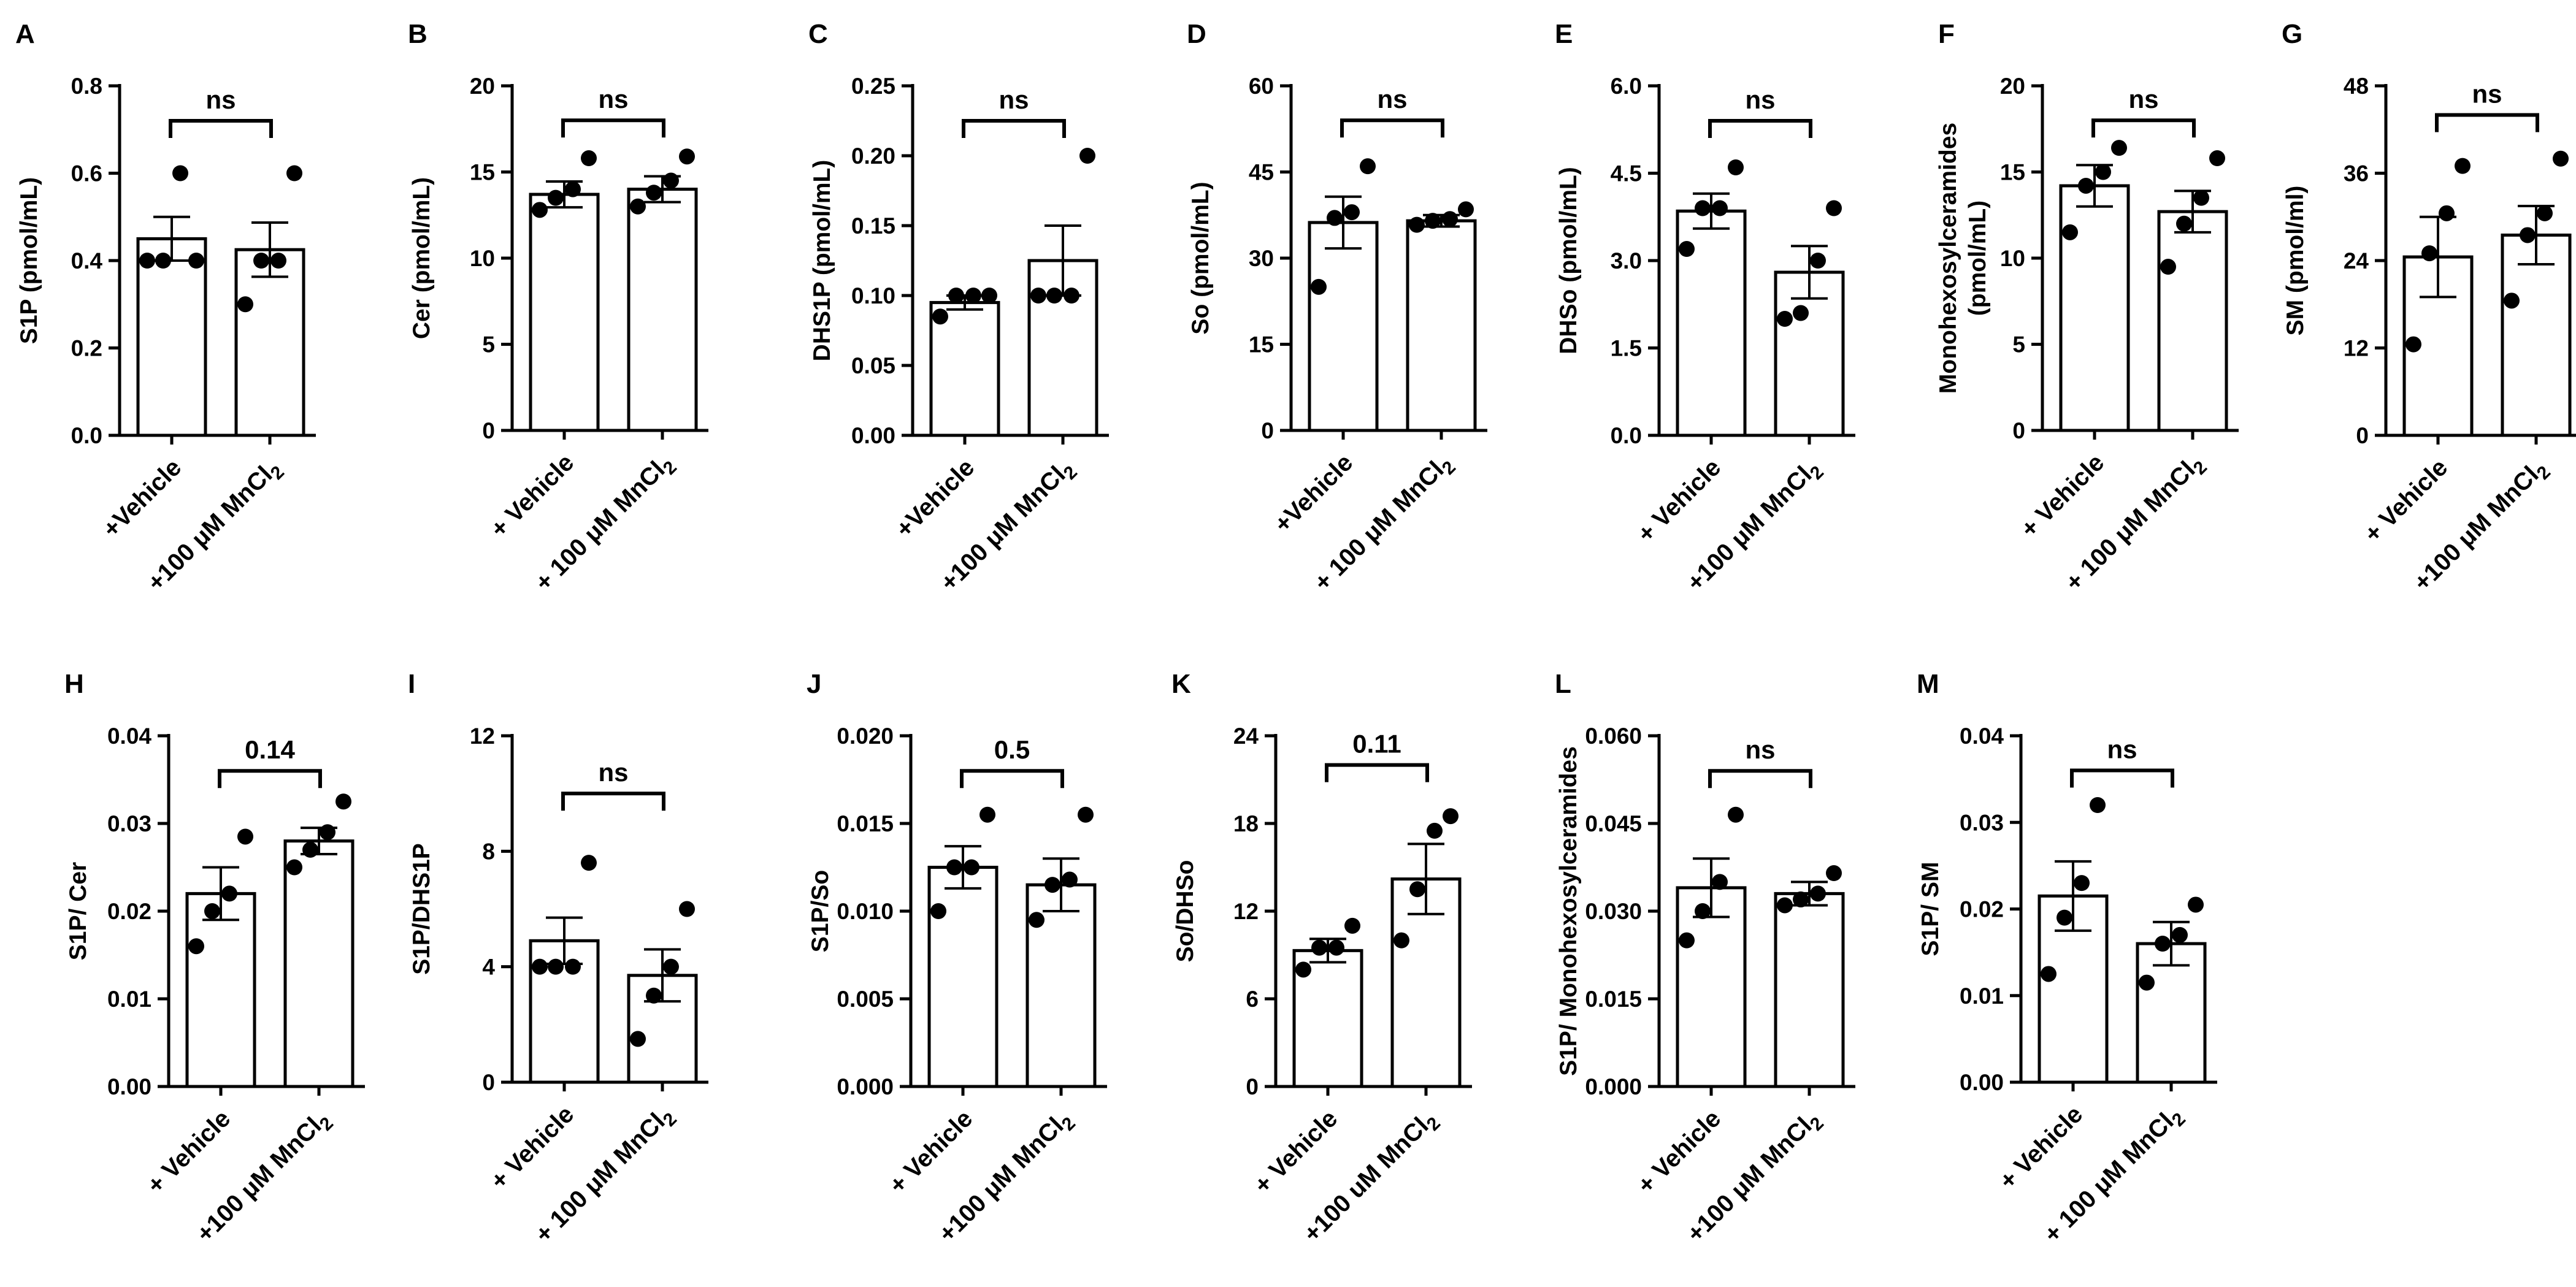 The height and width of the screenshot is (1287, 2576). I want to click on y-tick-label: 10, so click(2012, 259).